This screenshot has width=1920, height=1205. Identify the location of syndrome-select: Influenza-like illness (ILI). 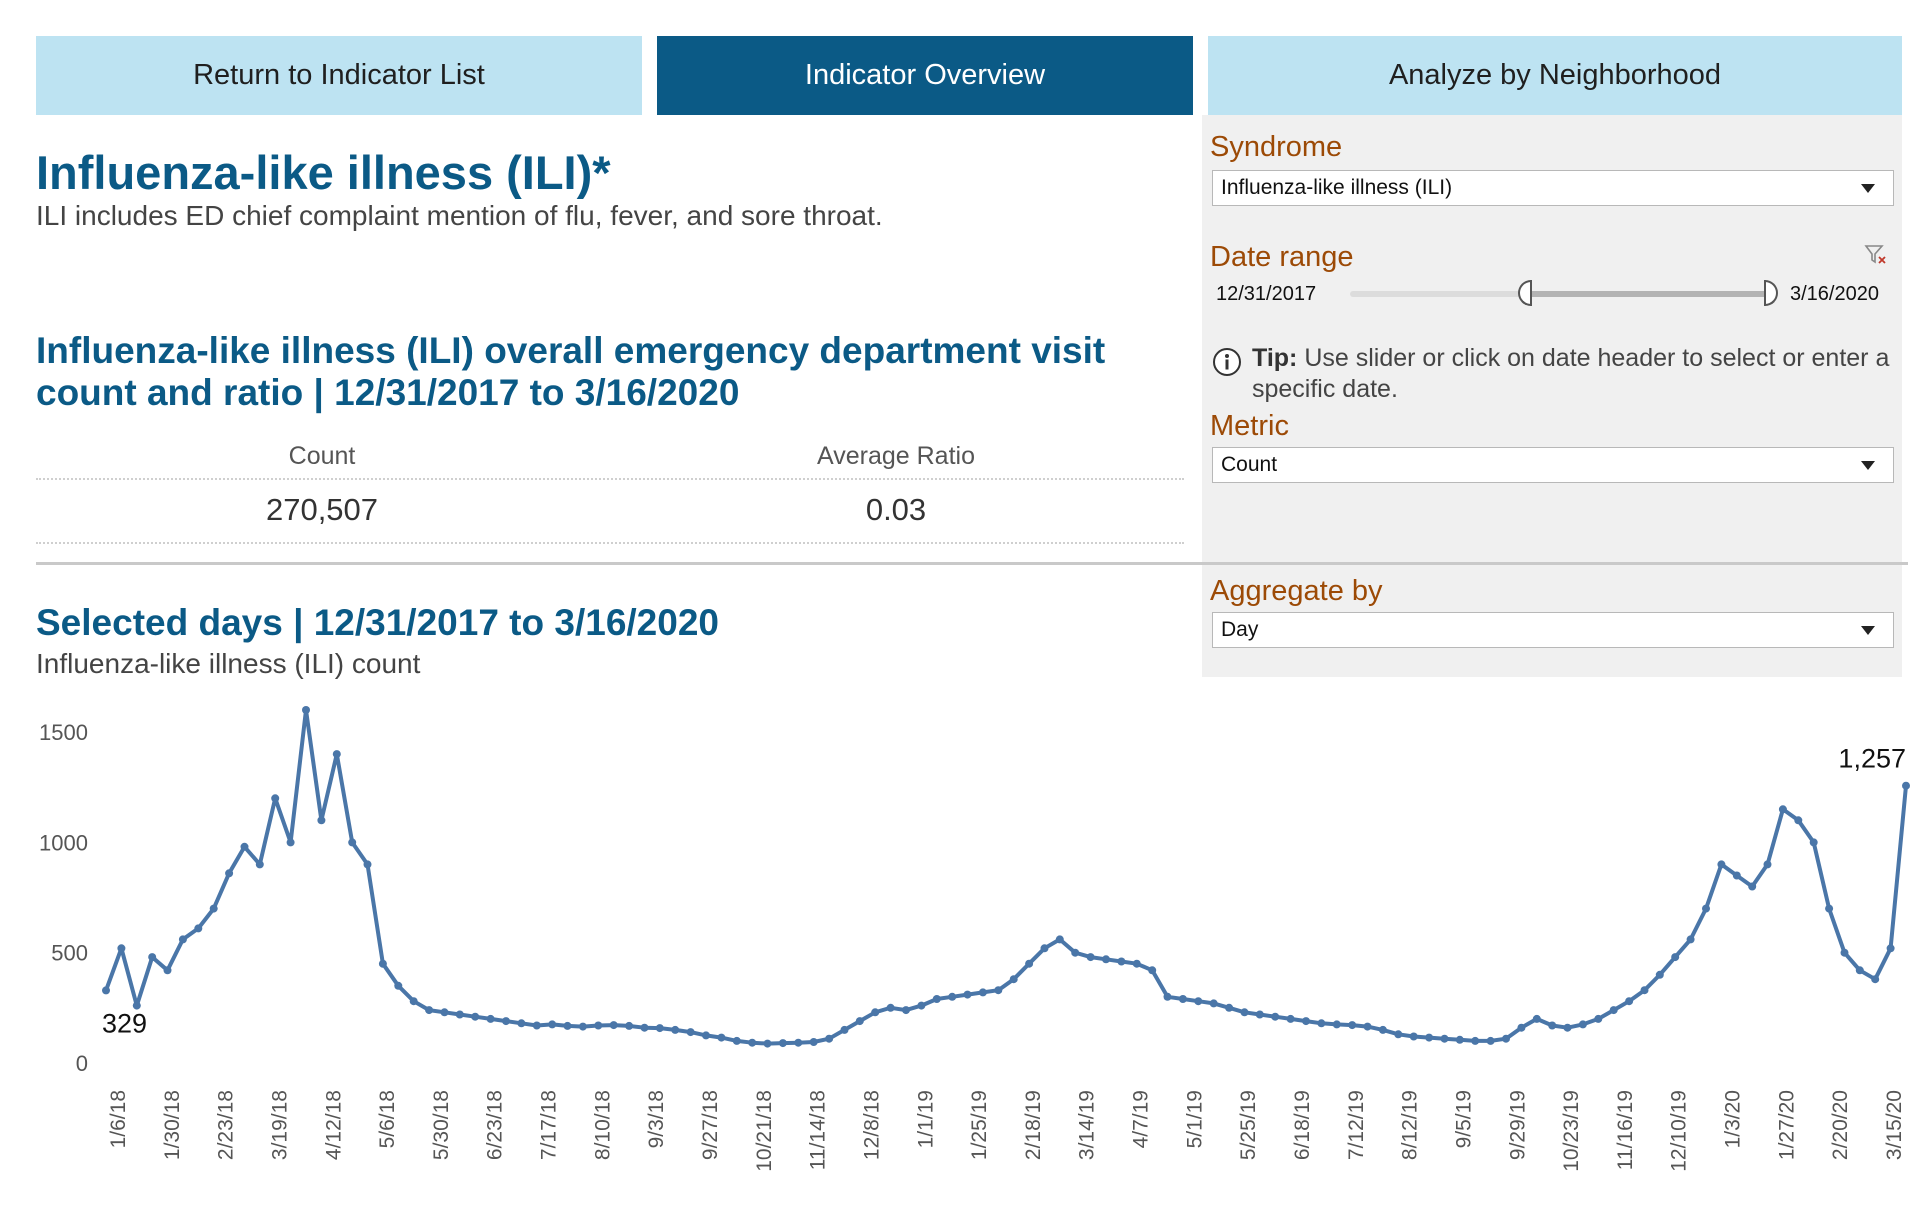
(1553, 188).